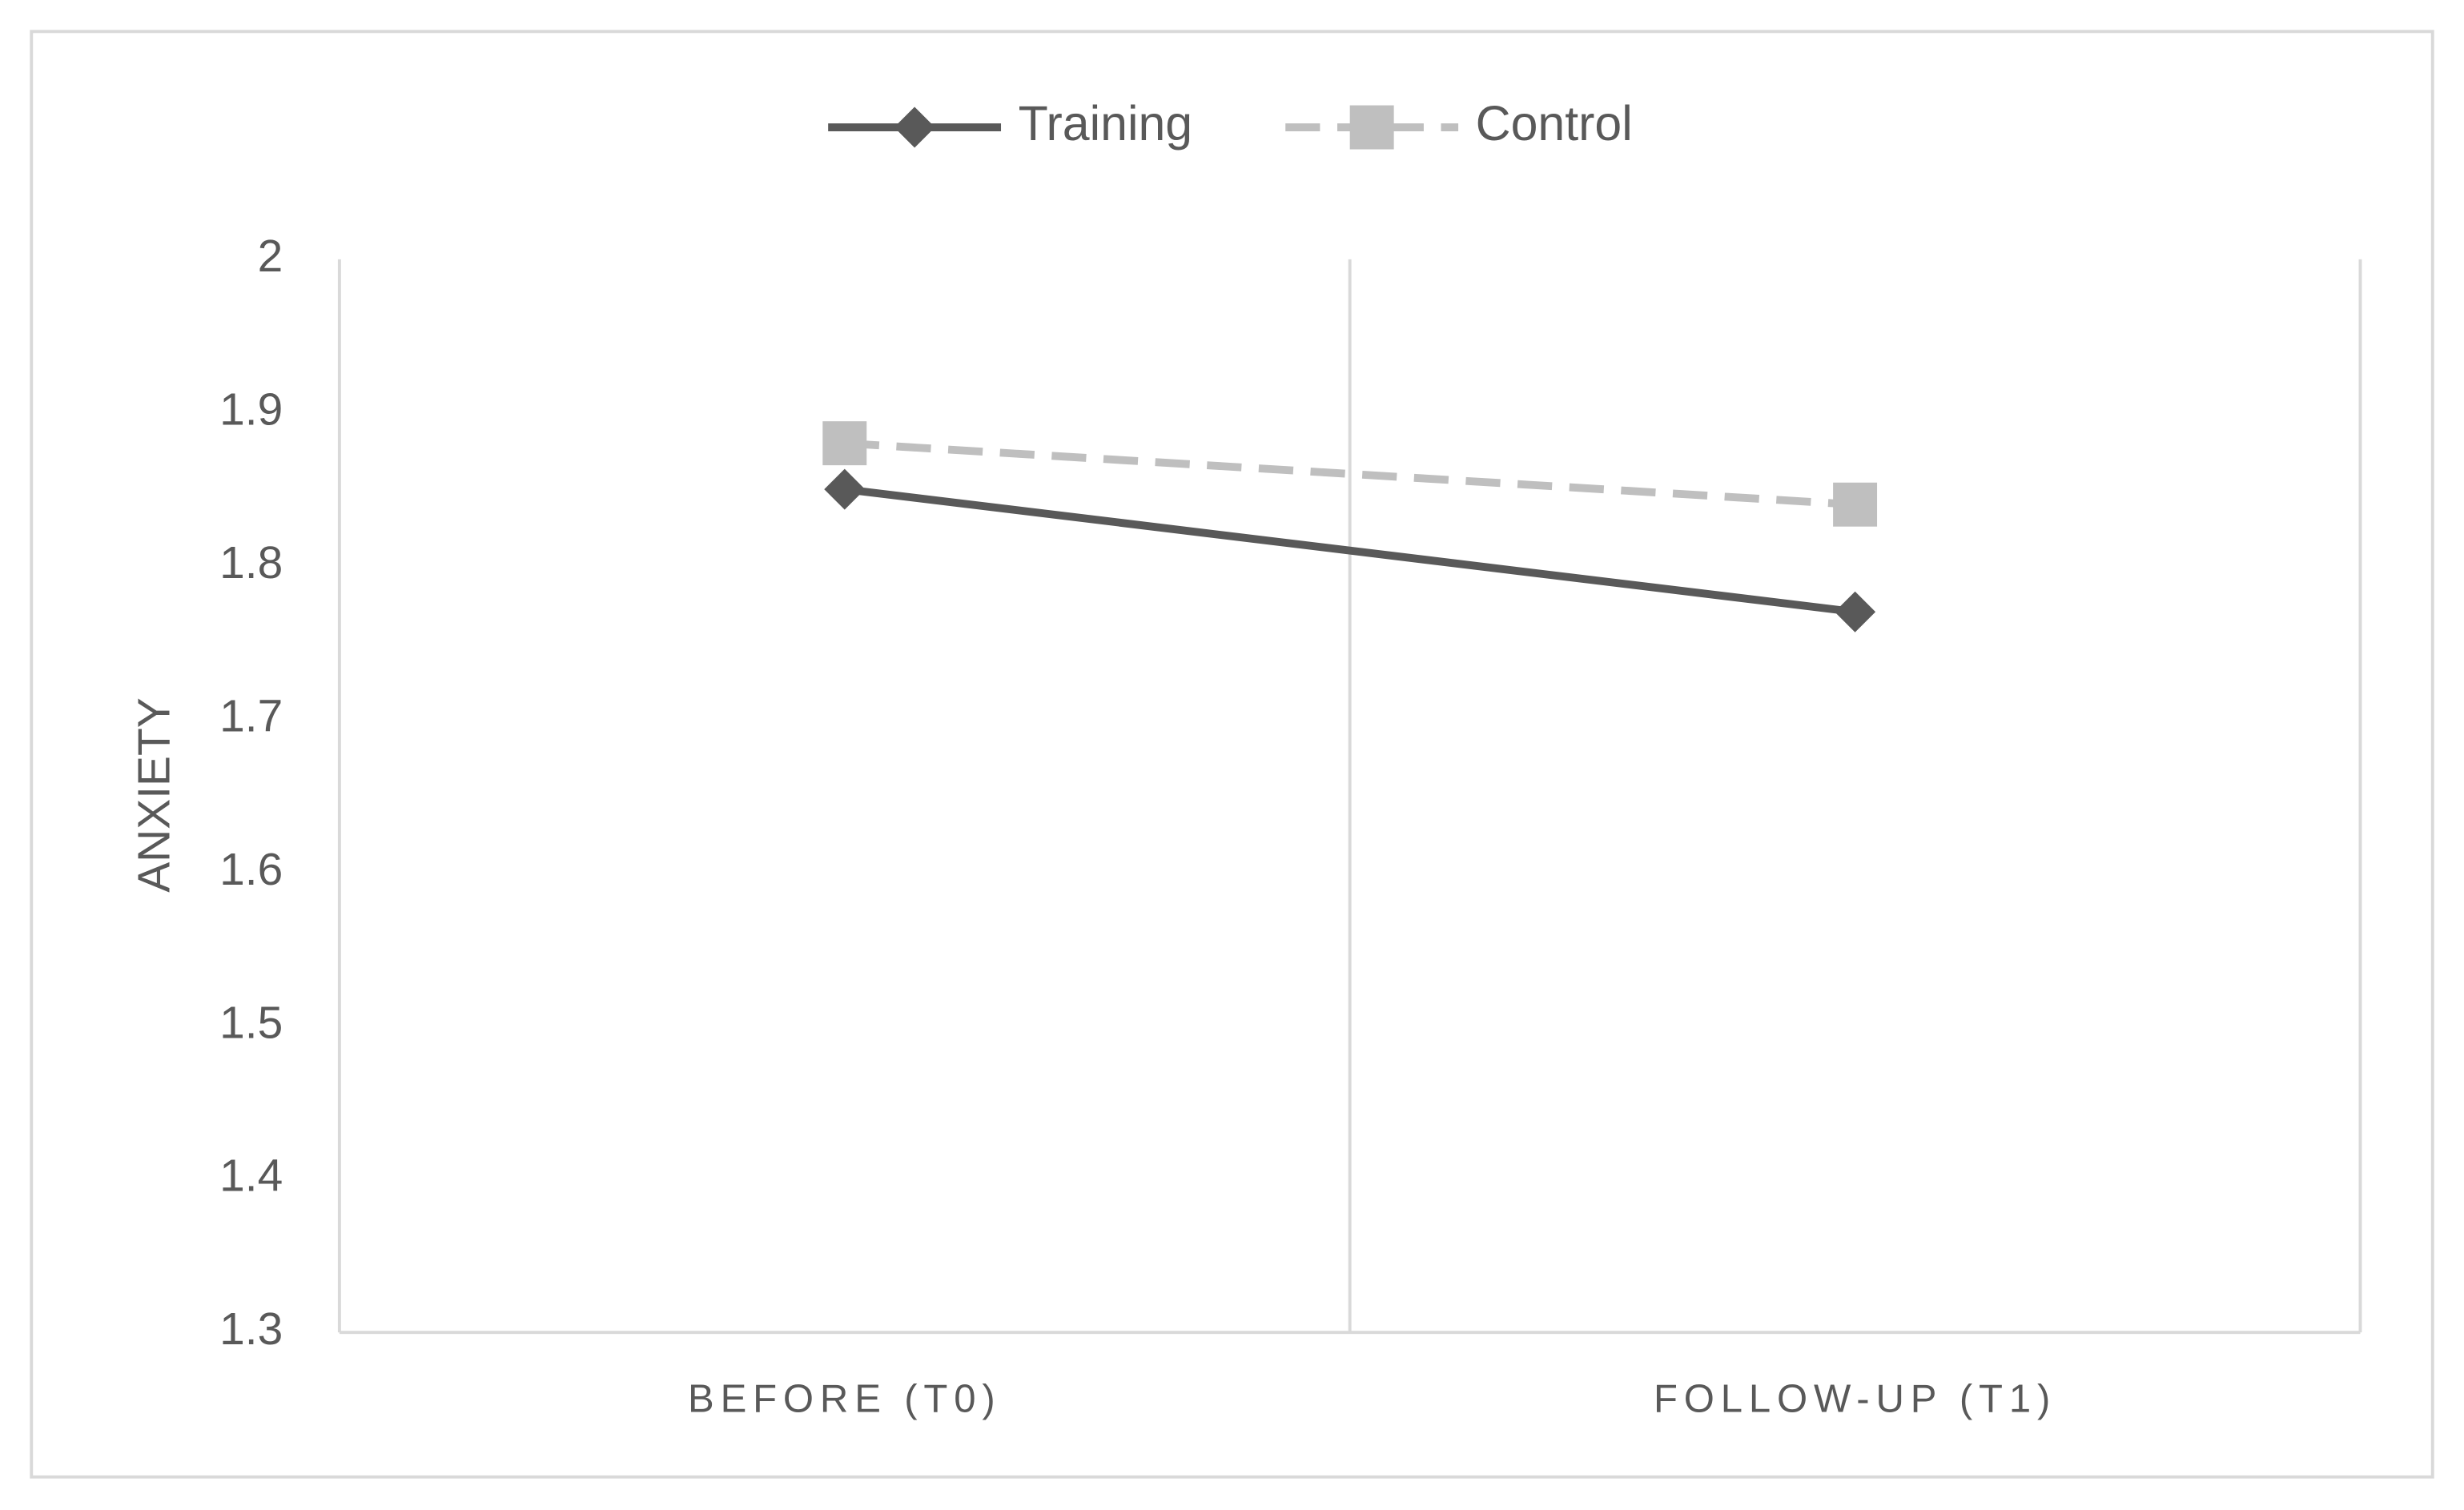 Image resolution: width=2464 pixels, height=1510 pixels. I want to click on legend-label: Control, so click(1554, 124).